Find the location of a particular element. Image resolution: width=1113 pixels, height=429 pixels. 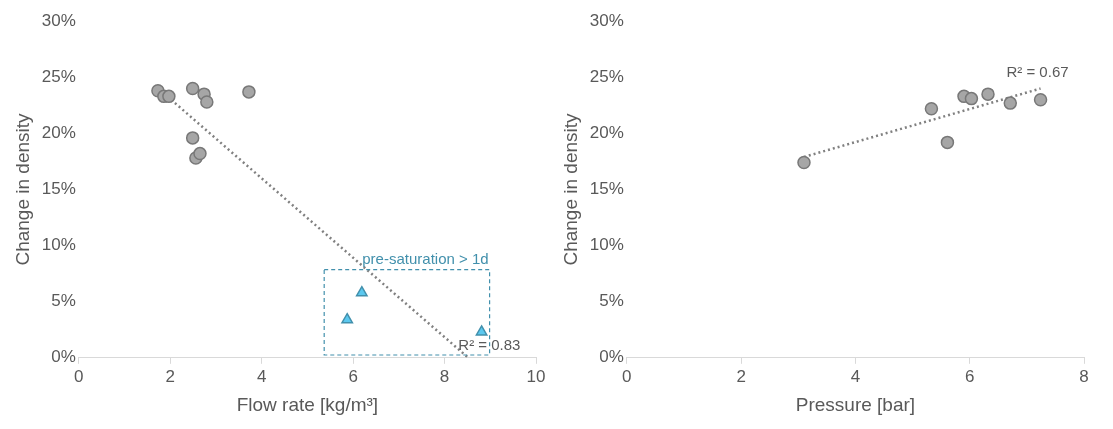

x-axis-title: Flow rate [kg/m³] is located at coordinates (307, 404).